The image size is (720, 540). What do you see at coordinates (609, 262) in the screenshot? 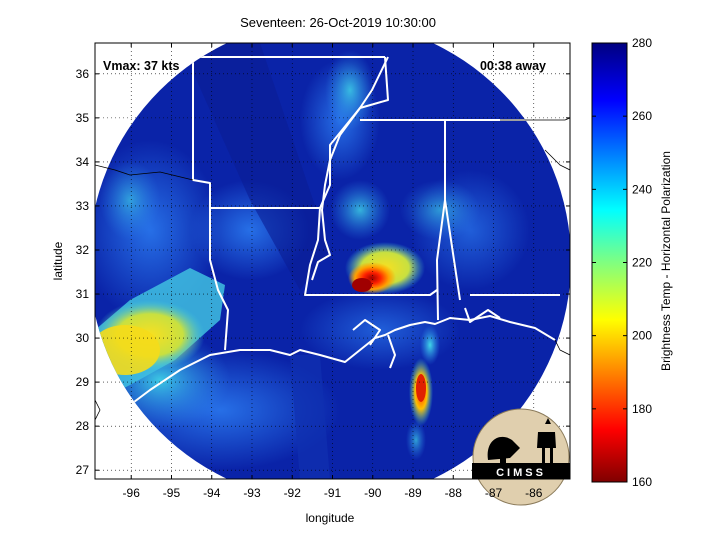
I see `colorbar` at bounding box center [609, 262].